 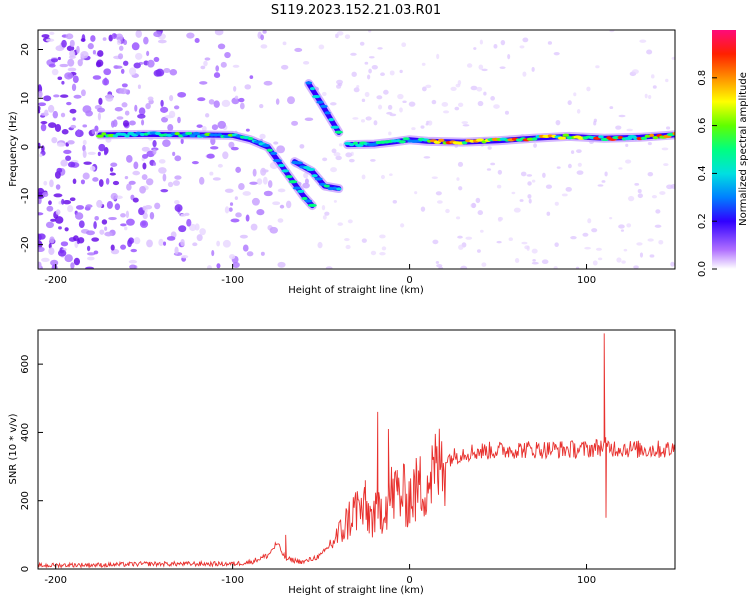 What do you see at coordinates (356, 10) in the screenshot?
I see `figure-title: S119.2023.152.21.03.R01` at bounding box center [356, 10].